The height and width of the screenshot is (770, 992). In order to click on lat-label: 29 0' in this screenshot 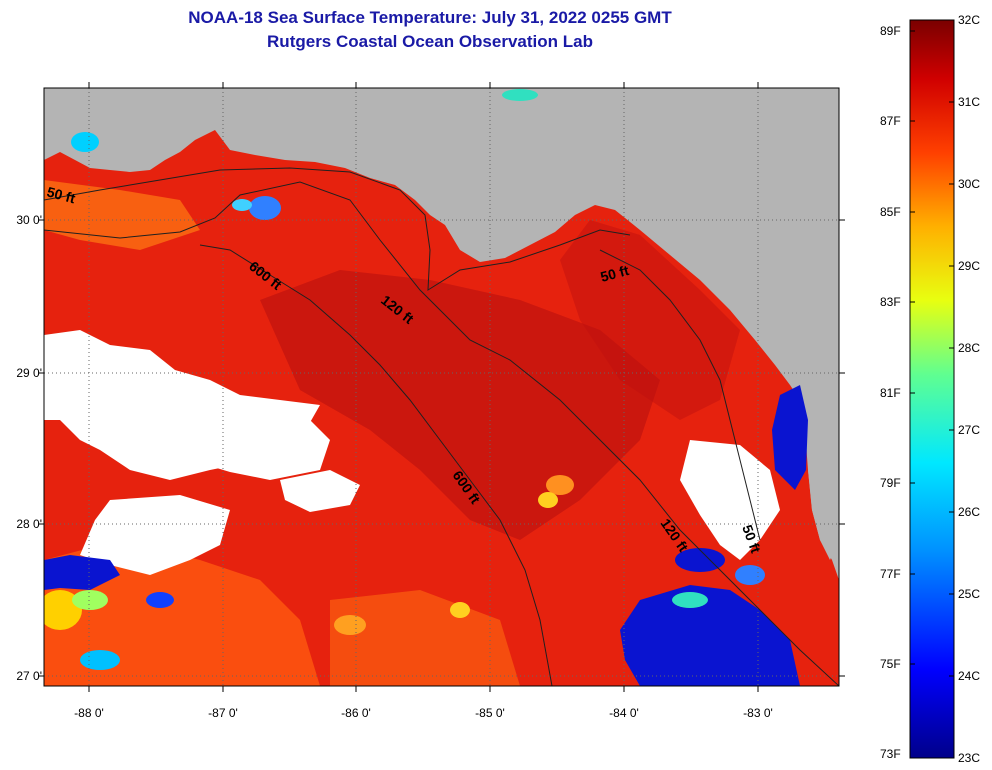, I will do `click(29, 373)`.